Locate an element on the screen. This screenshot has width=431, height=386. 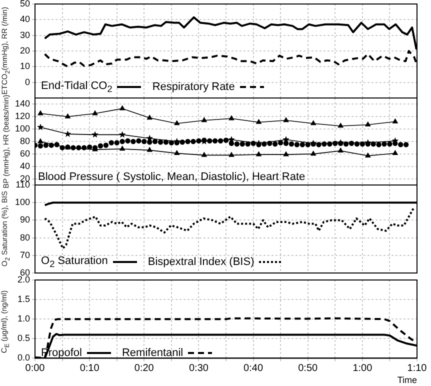
y-tick-label: 0 is located at coordinates (27, 81).